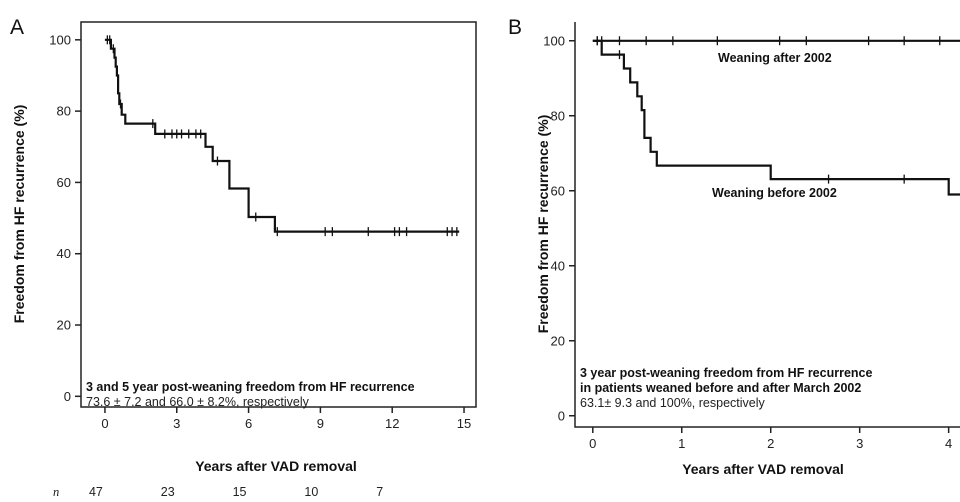 Image resolution: width=960 pixels, height=502 pixels. What do you see at coordinates (392, 423) in the screenshot?
I see `x-tick-label: 12` at bounding box center [392, 423].